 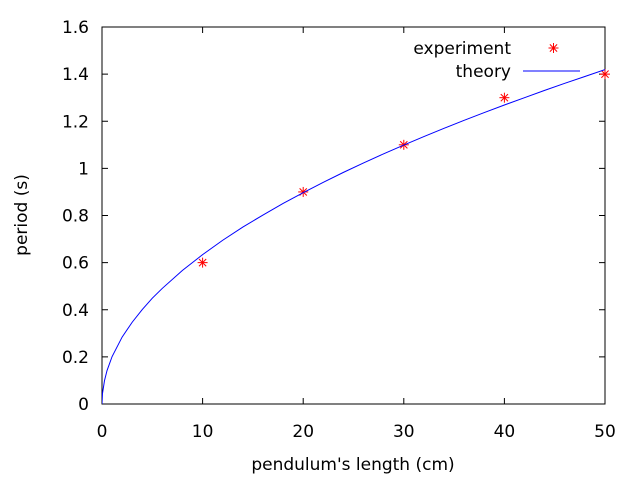 I want to click on y-axis-label: period (s), so click(x=22, y=215).